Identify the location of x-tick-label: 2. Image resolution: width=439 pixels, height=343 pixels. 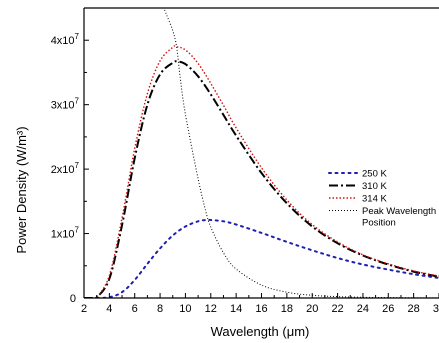
(84, 309).